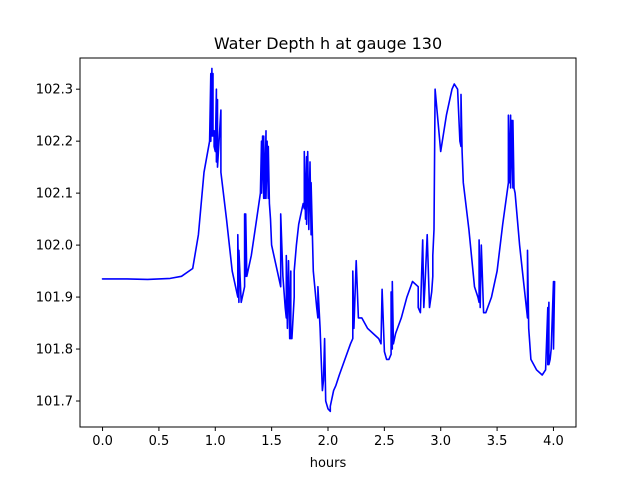  Describe the element at coordinates (54, 246) in the screenshot. I see `y-tick-label: 102.0` at that location.